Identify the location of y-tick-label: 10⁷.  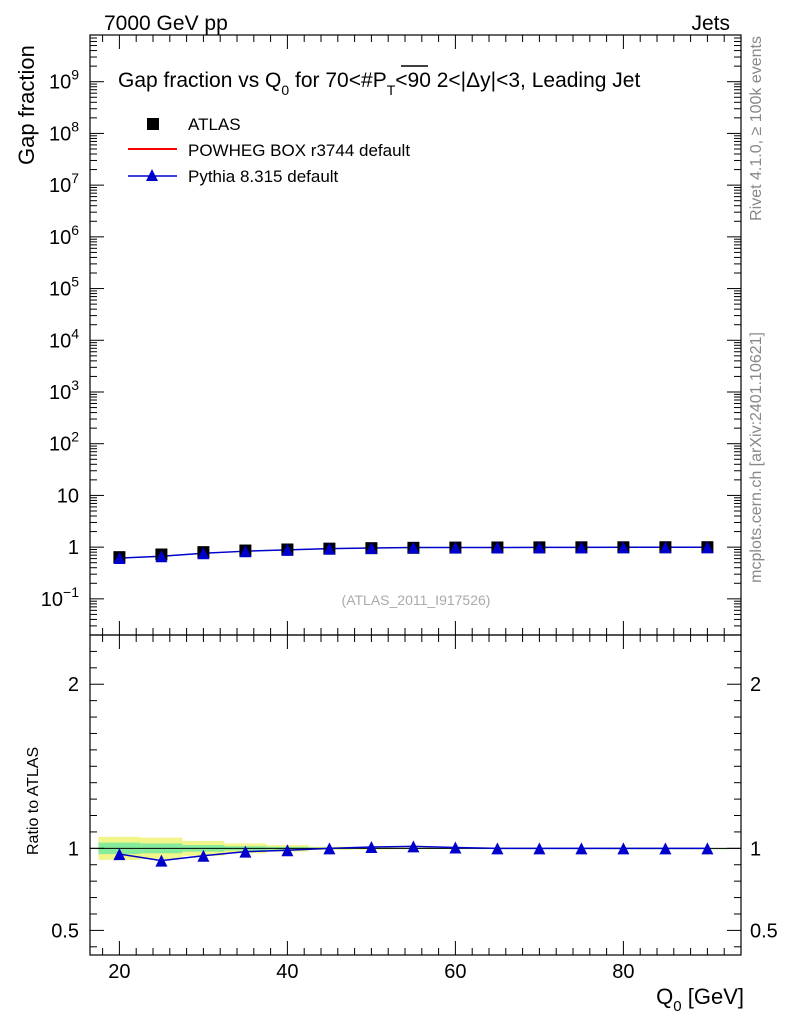
(64, 183).